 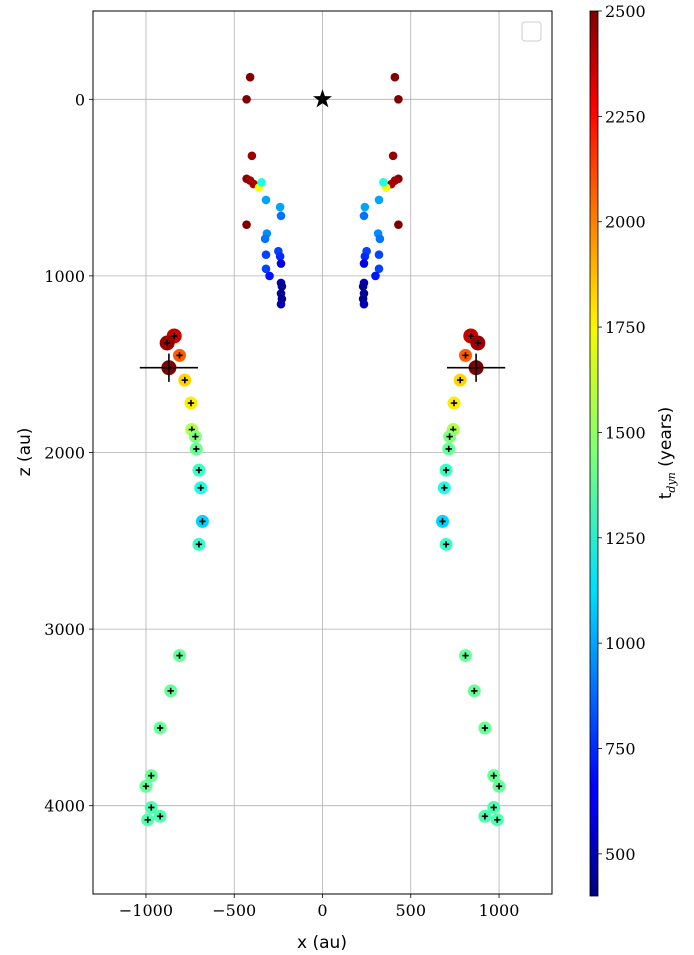 What do you see at coordinates (625, 116) in the screenshot?
I see `colorbar-tick-label: 2250` at bounding box center [625, 116].